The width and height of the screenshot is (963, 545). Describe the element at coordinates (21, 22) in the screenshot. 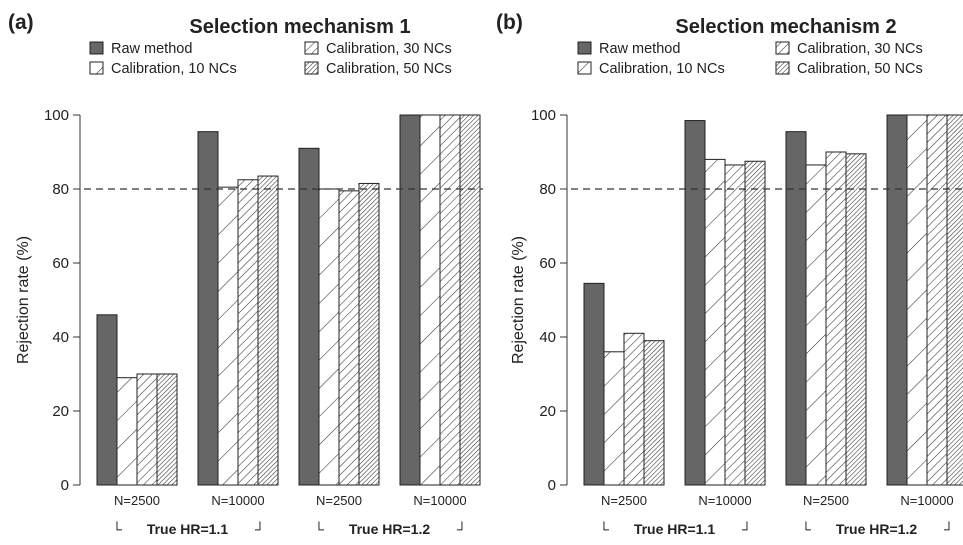

I see `panel-label: (a)` at that location.